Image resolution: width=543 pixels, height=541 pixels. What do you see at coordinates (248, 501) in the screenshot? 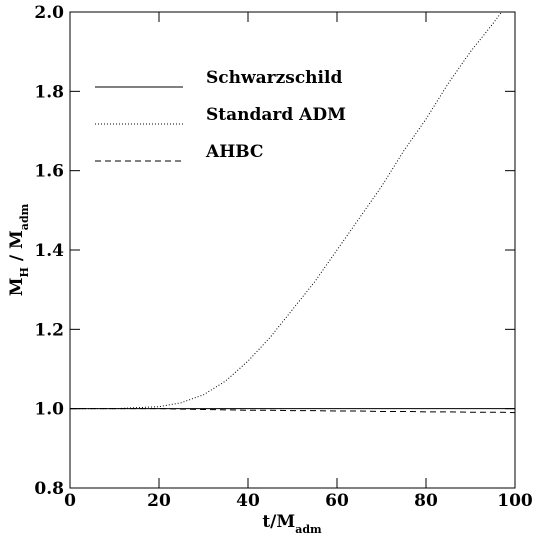
I see `x-tick-label: 40` at bounding box center [248, 501].